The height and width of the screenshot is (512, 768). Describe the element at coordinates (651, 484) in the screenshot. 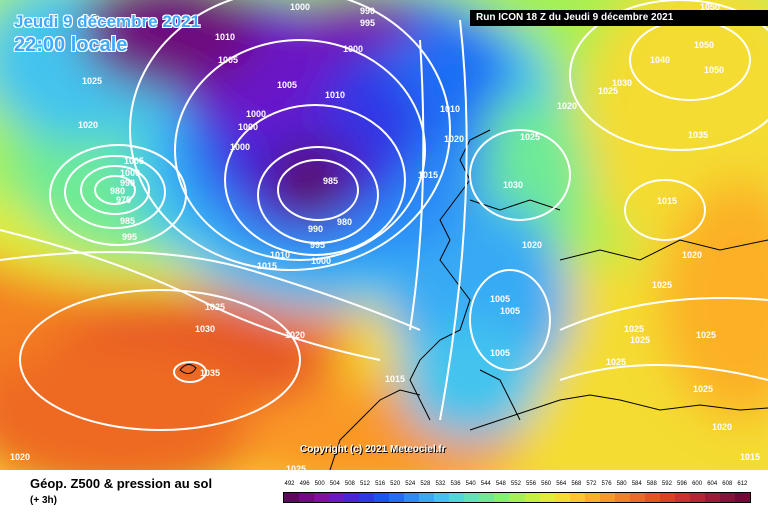

I see `color-scale-value: 588` at that location.